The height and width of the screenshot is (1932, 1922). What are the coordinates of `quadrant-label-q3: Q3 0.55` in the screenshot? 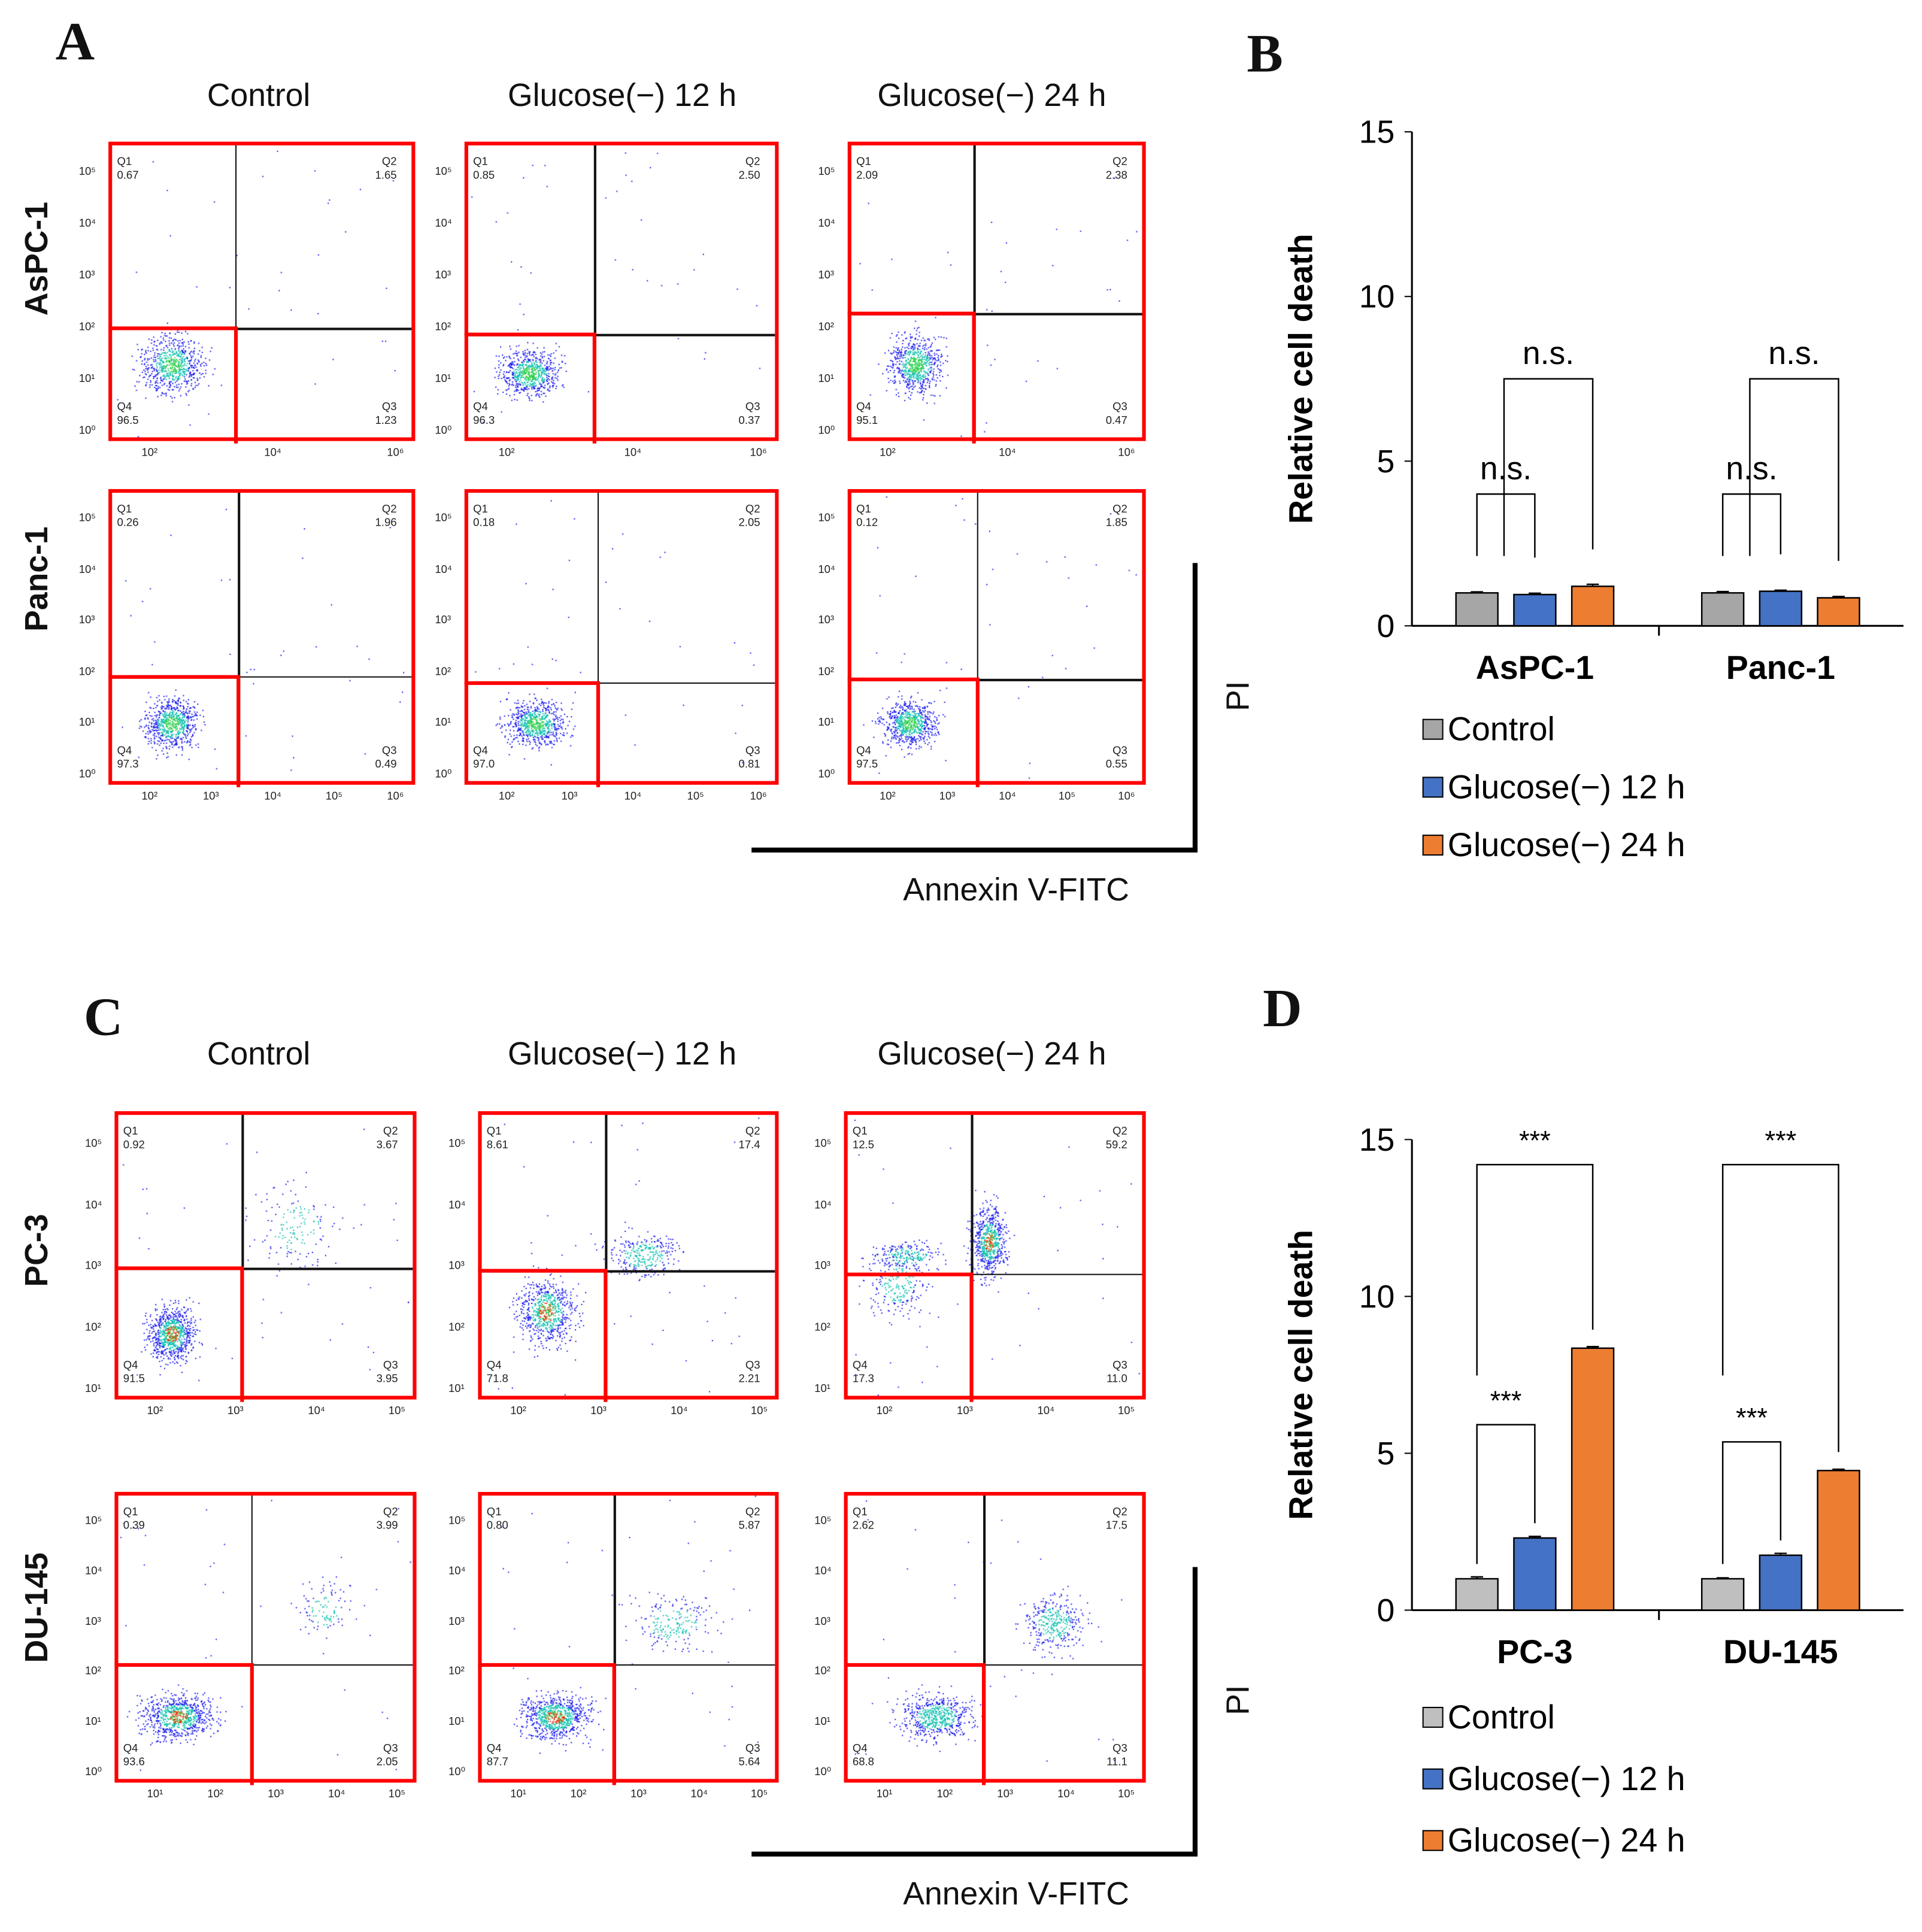 It's located at (1116, 758).